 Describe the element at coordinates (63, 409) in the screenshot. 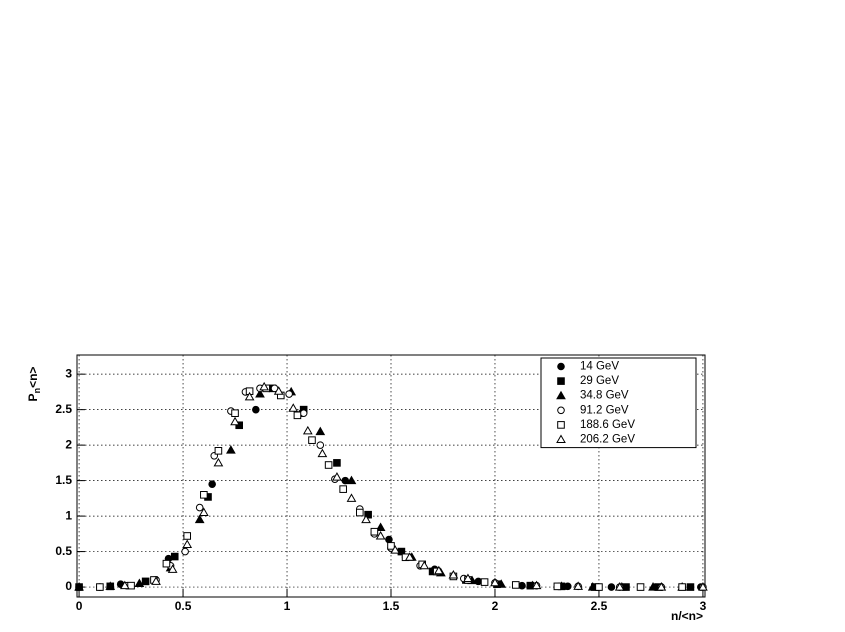

I see `y-tick-label: 2.5` at that location.